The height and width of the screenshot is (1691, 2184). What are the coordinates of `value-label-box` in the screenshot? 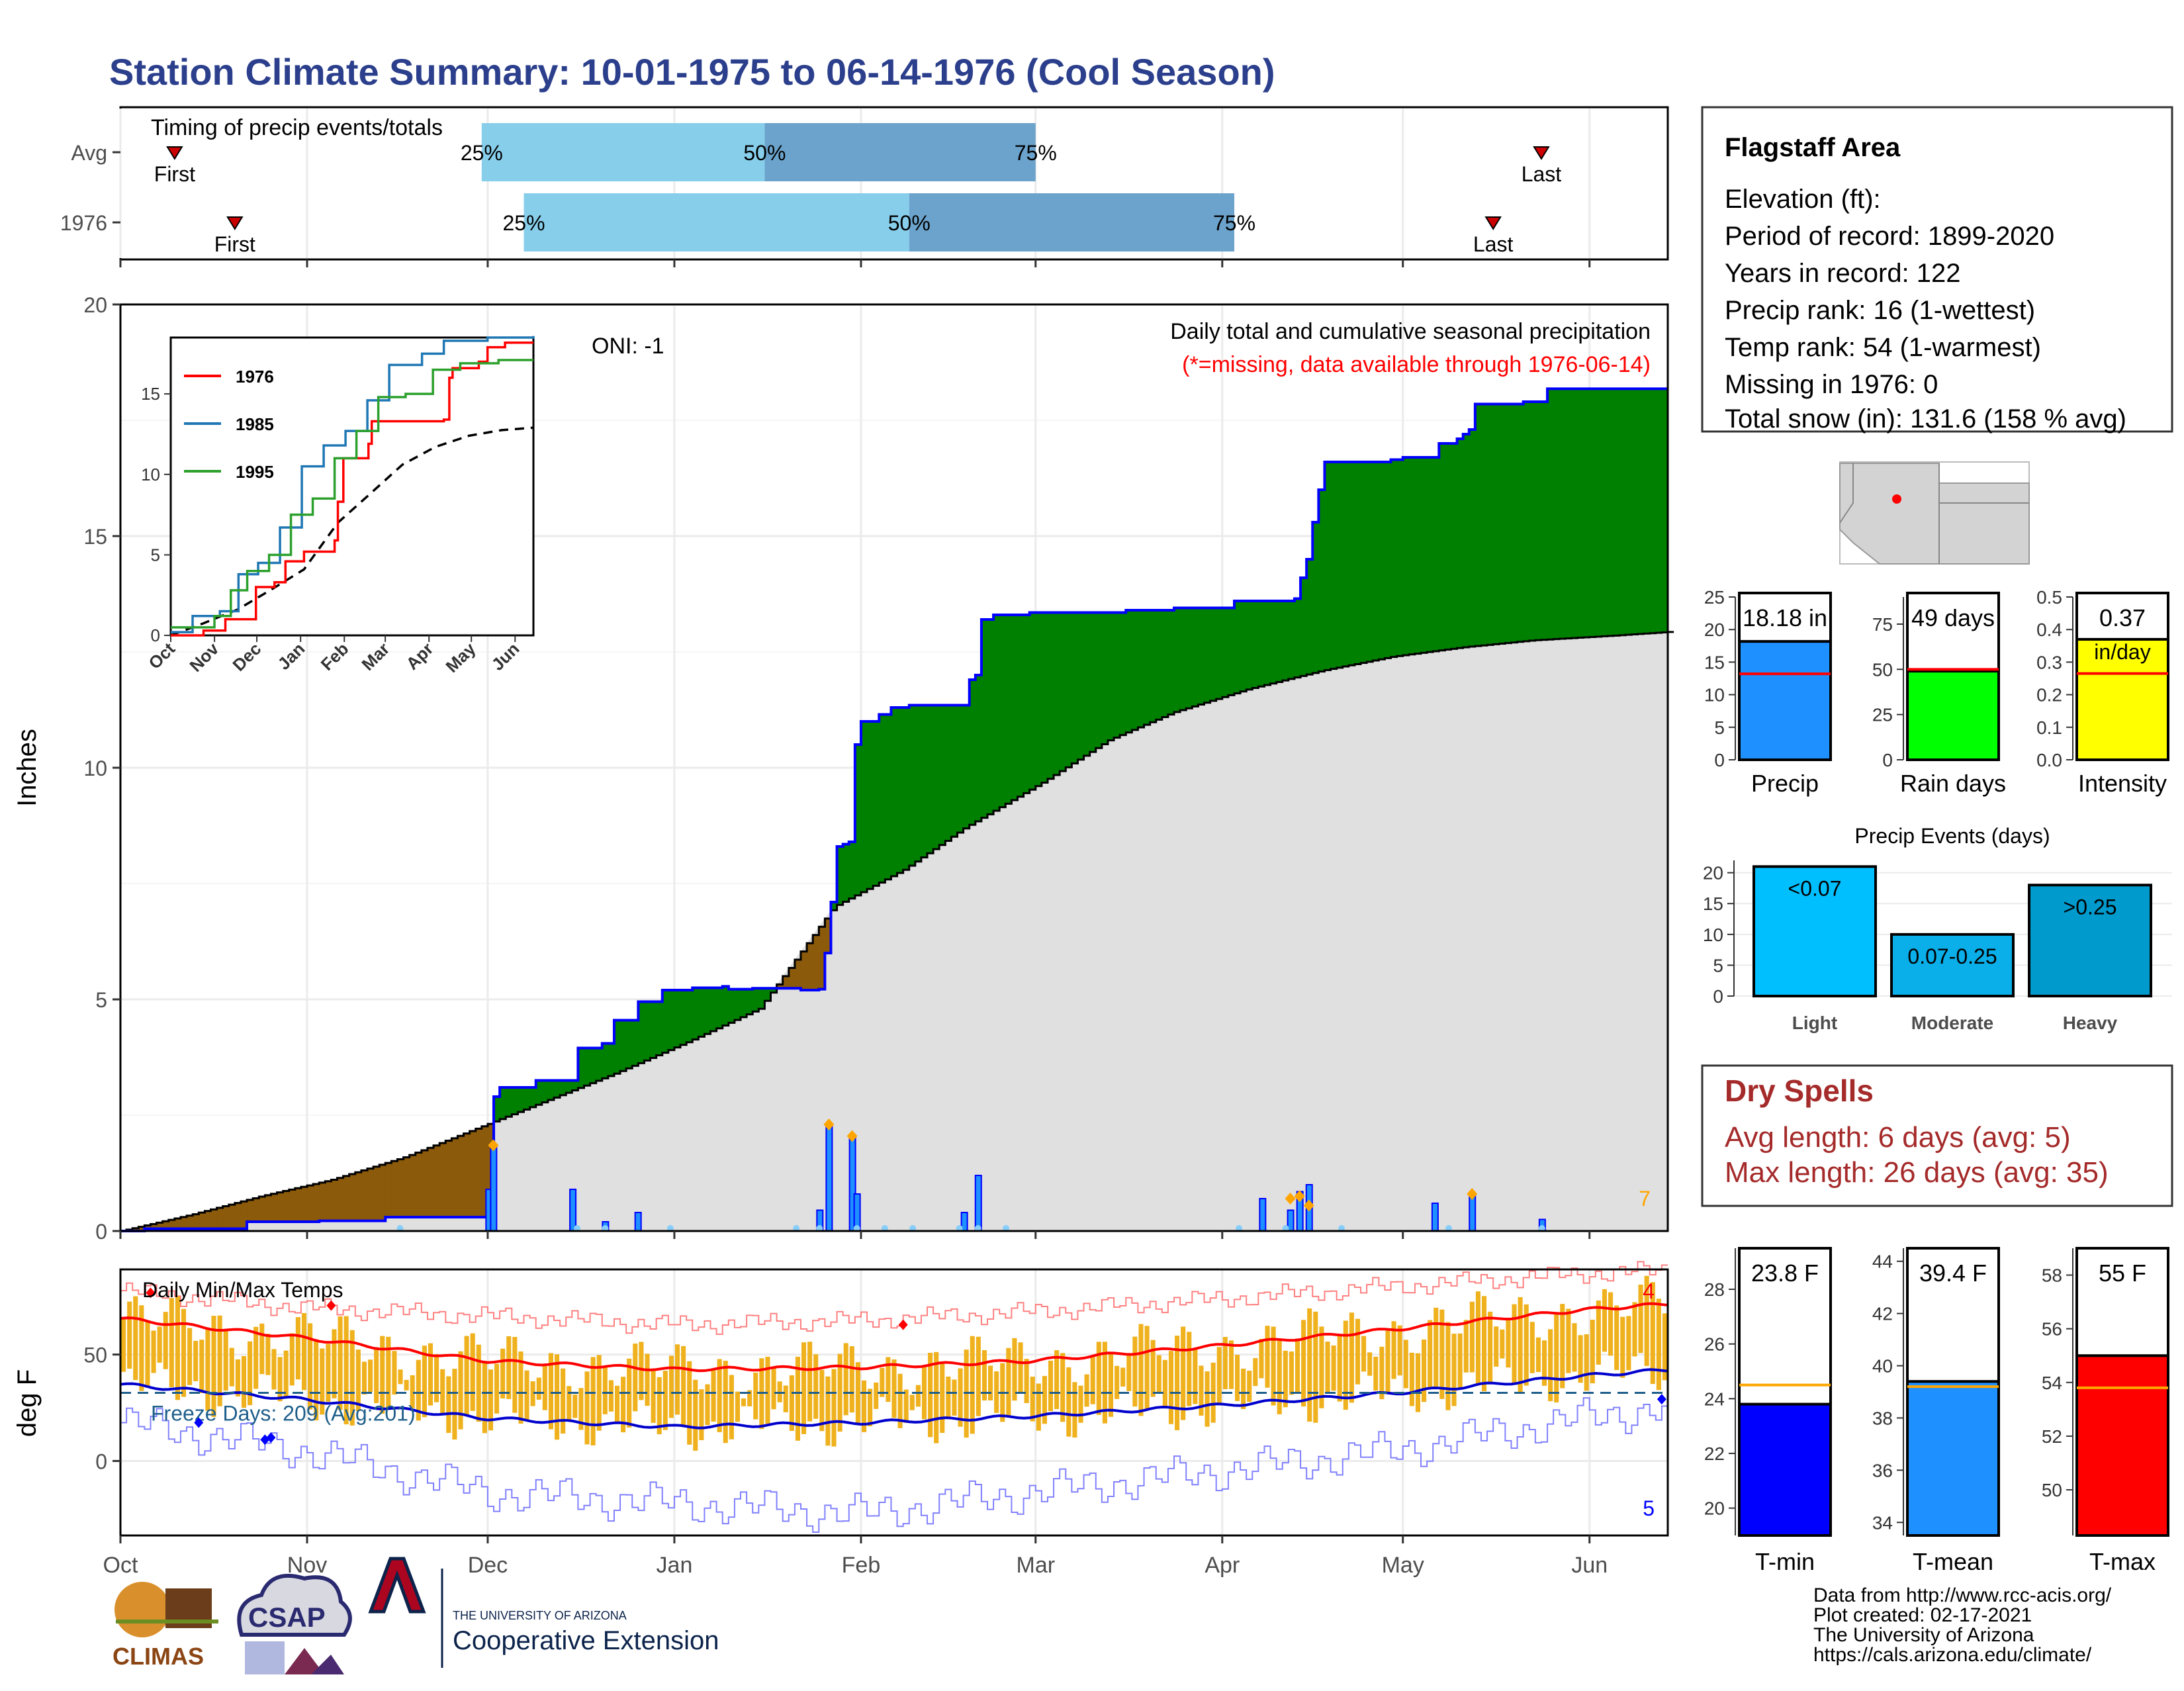 It's located at (1785, 617).